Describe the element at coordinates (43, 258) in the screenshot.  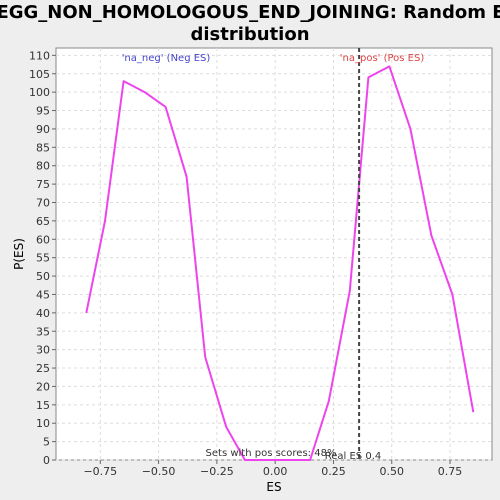
I see `y-tick-label: 55` at that location.